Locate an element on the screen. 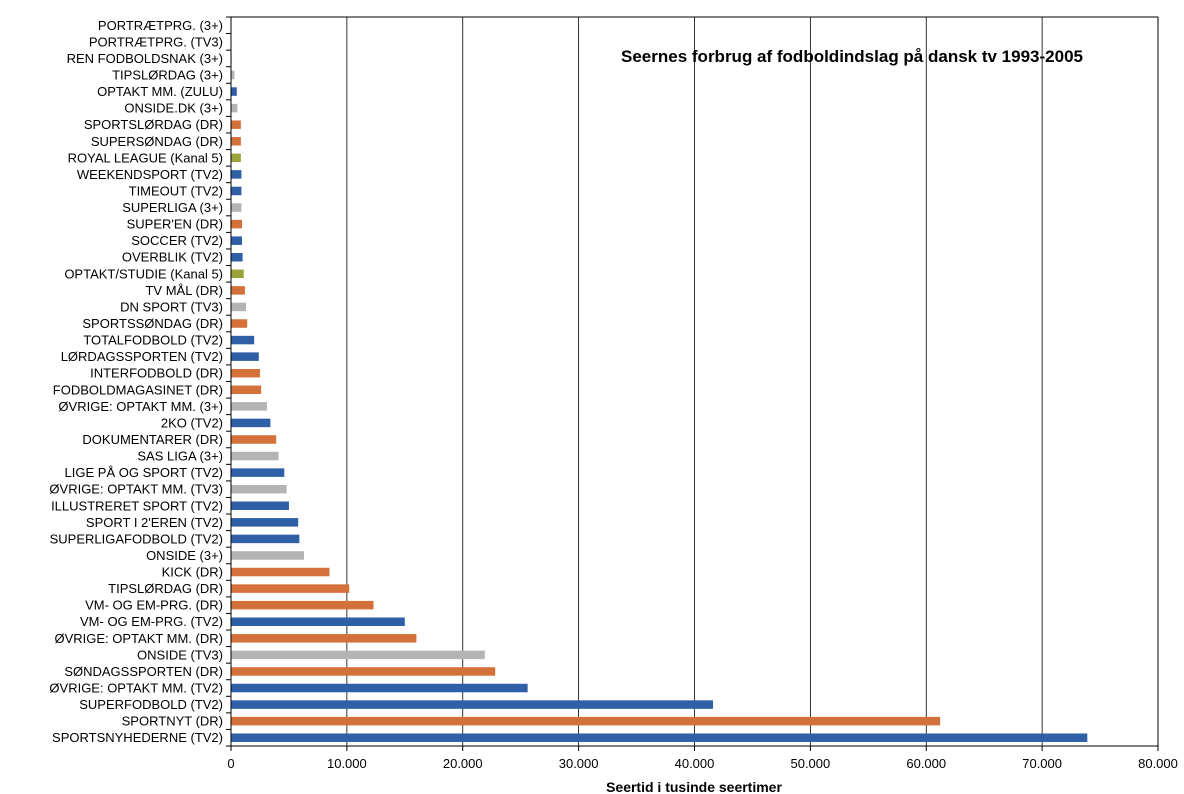 The width and height of the screenshot is (1184, 794). category-label: OPTAKT MM. (ZULU) is located at coordinates (160, 91).